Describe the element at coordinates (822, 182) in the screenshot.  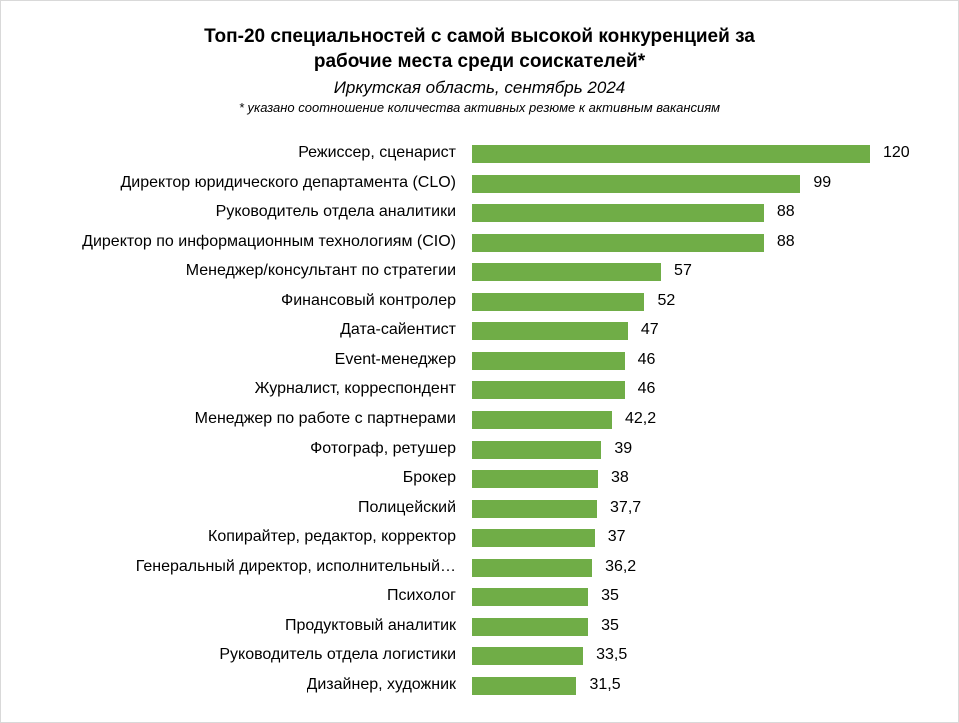
I see `data-label: 99` at that location.